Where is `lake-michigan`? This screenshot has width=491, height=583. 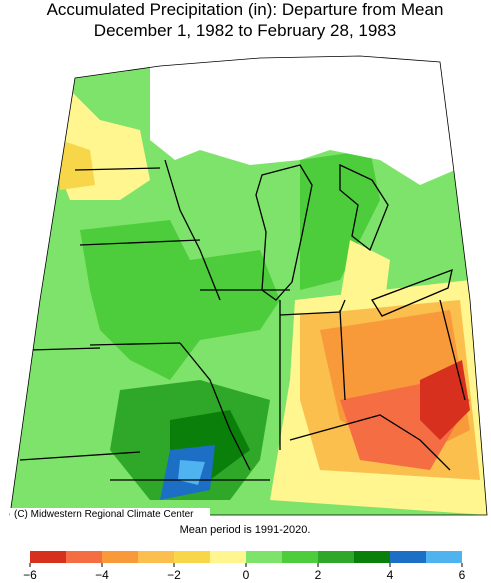 lake-michigan is located at coordinates (284, 232).